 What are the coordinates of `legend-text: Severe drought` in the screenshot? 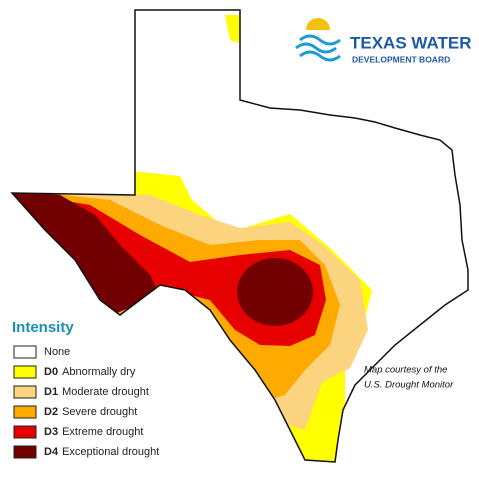 It's located at (99, 412).